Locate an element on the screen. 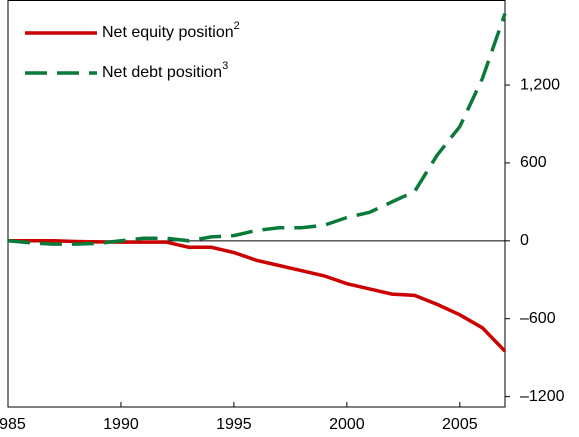 The width and height of the screenshot is (579, 437). x-tick-label: 2005 is located at coordinates (460, 424).